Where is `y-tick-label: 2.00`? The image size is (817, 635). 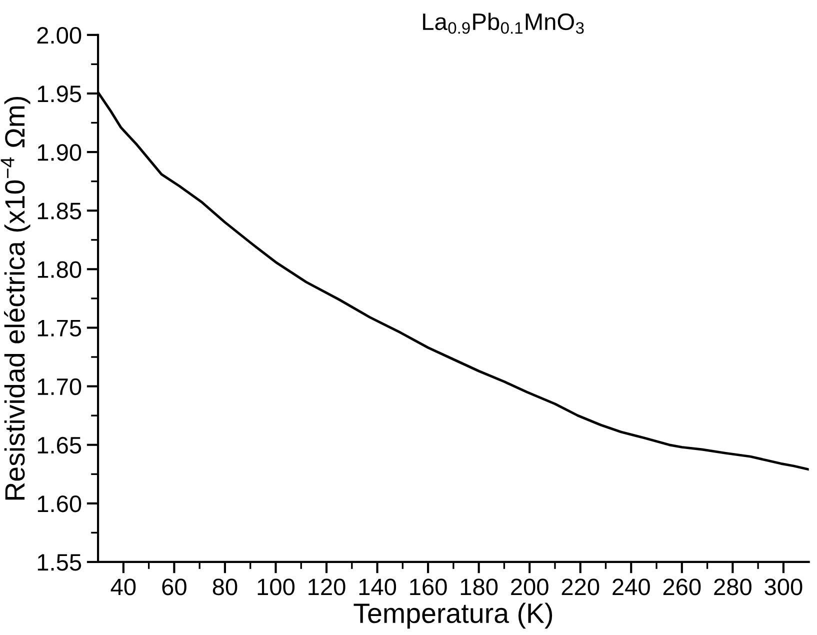 y-tick-label: 2.00 is located at coordinates (59, 35).